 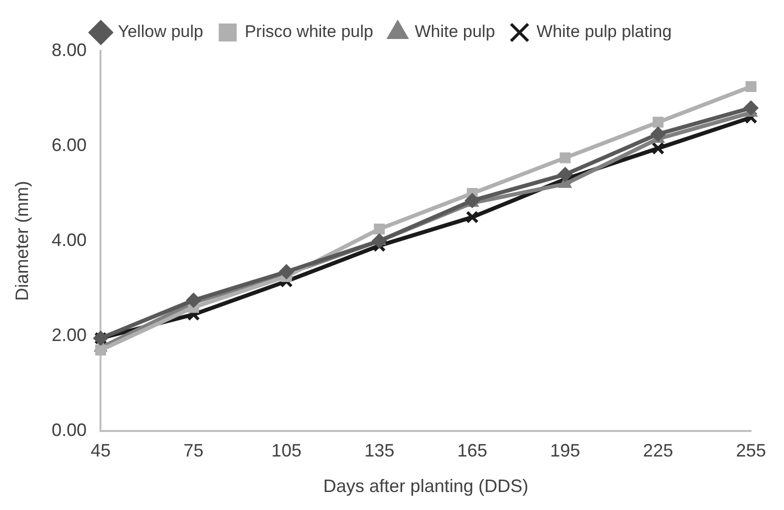 What do you see at coordinates (604, 32) in the screenshot?
I see `legend-label: White pulp plating` at bounding box center [604, 32].